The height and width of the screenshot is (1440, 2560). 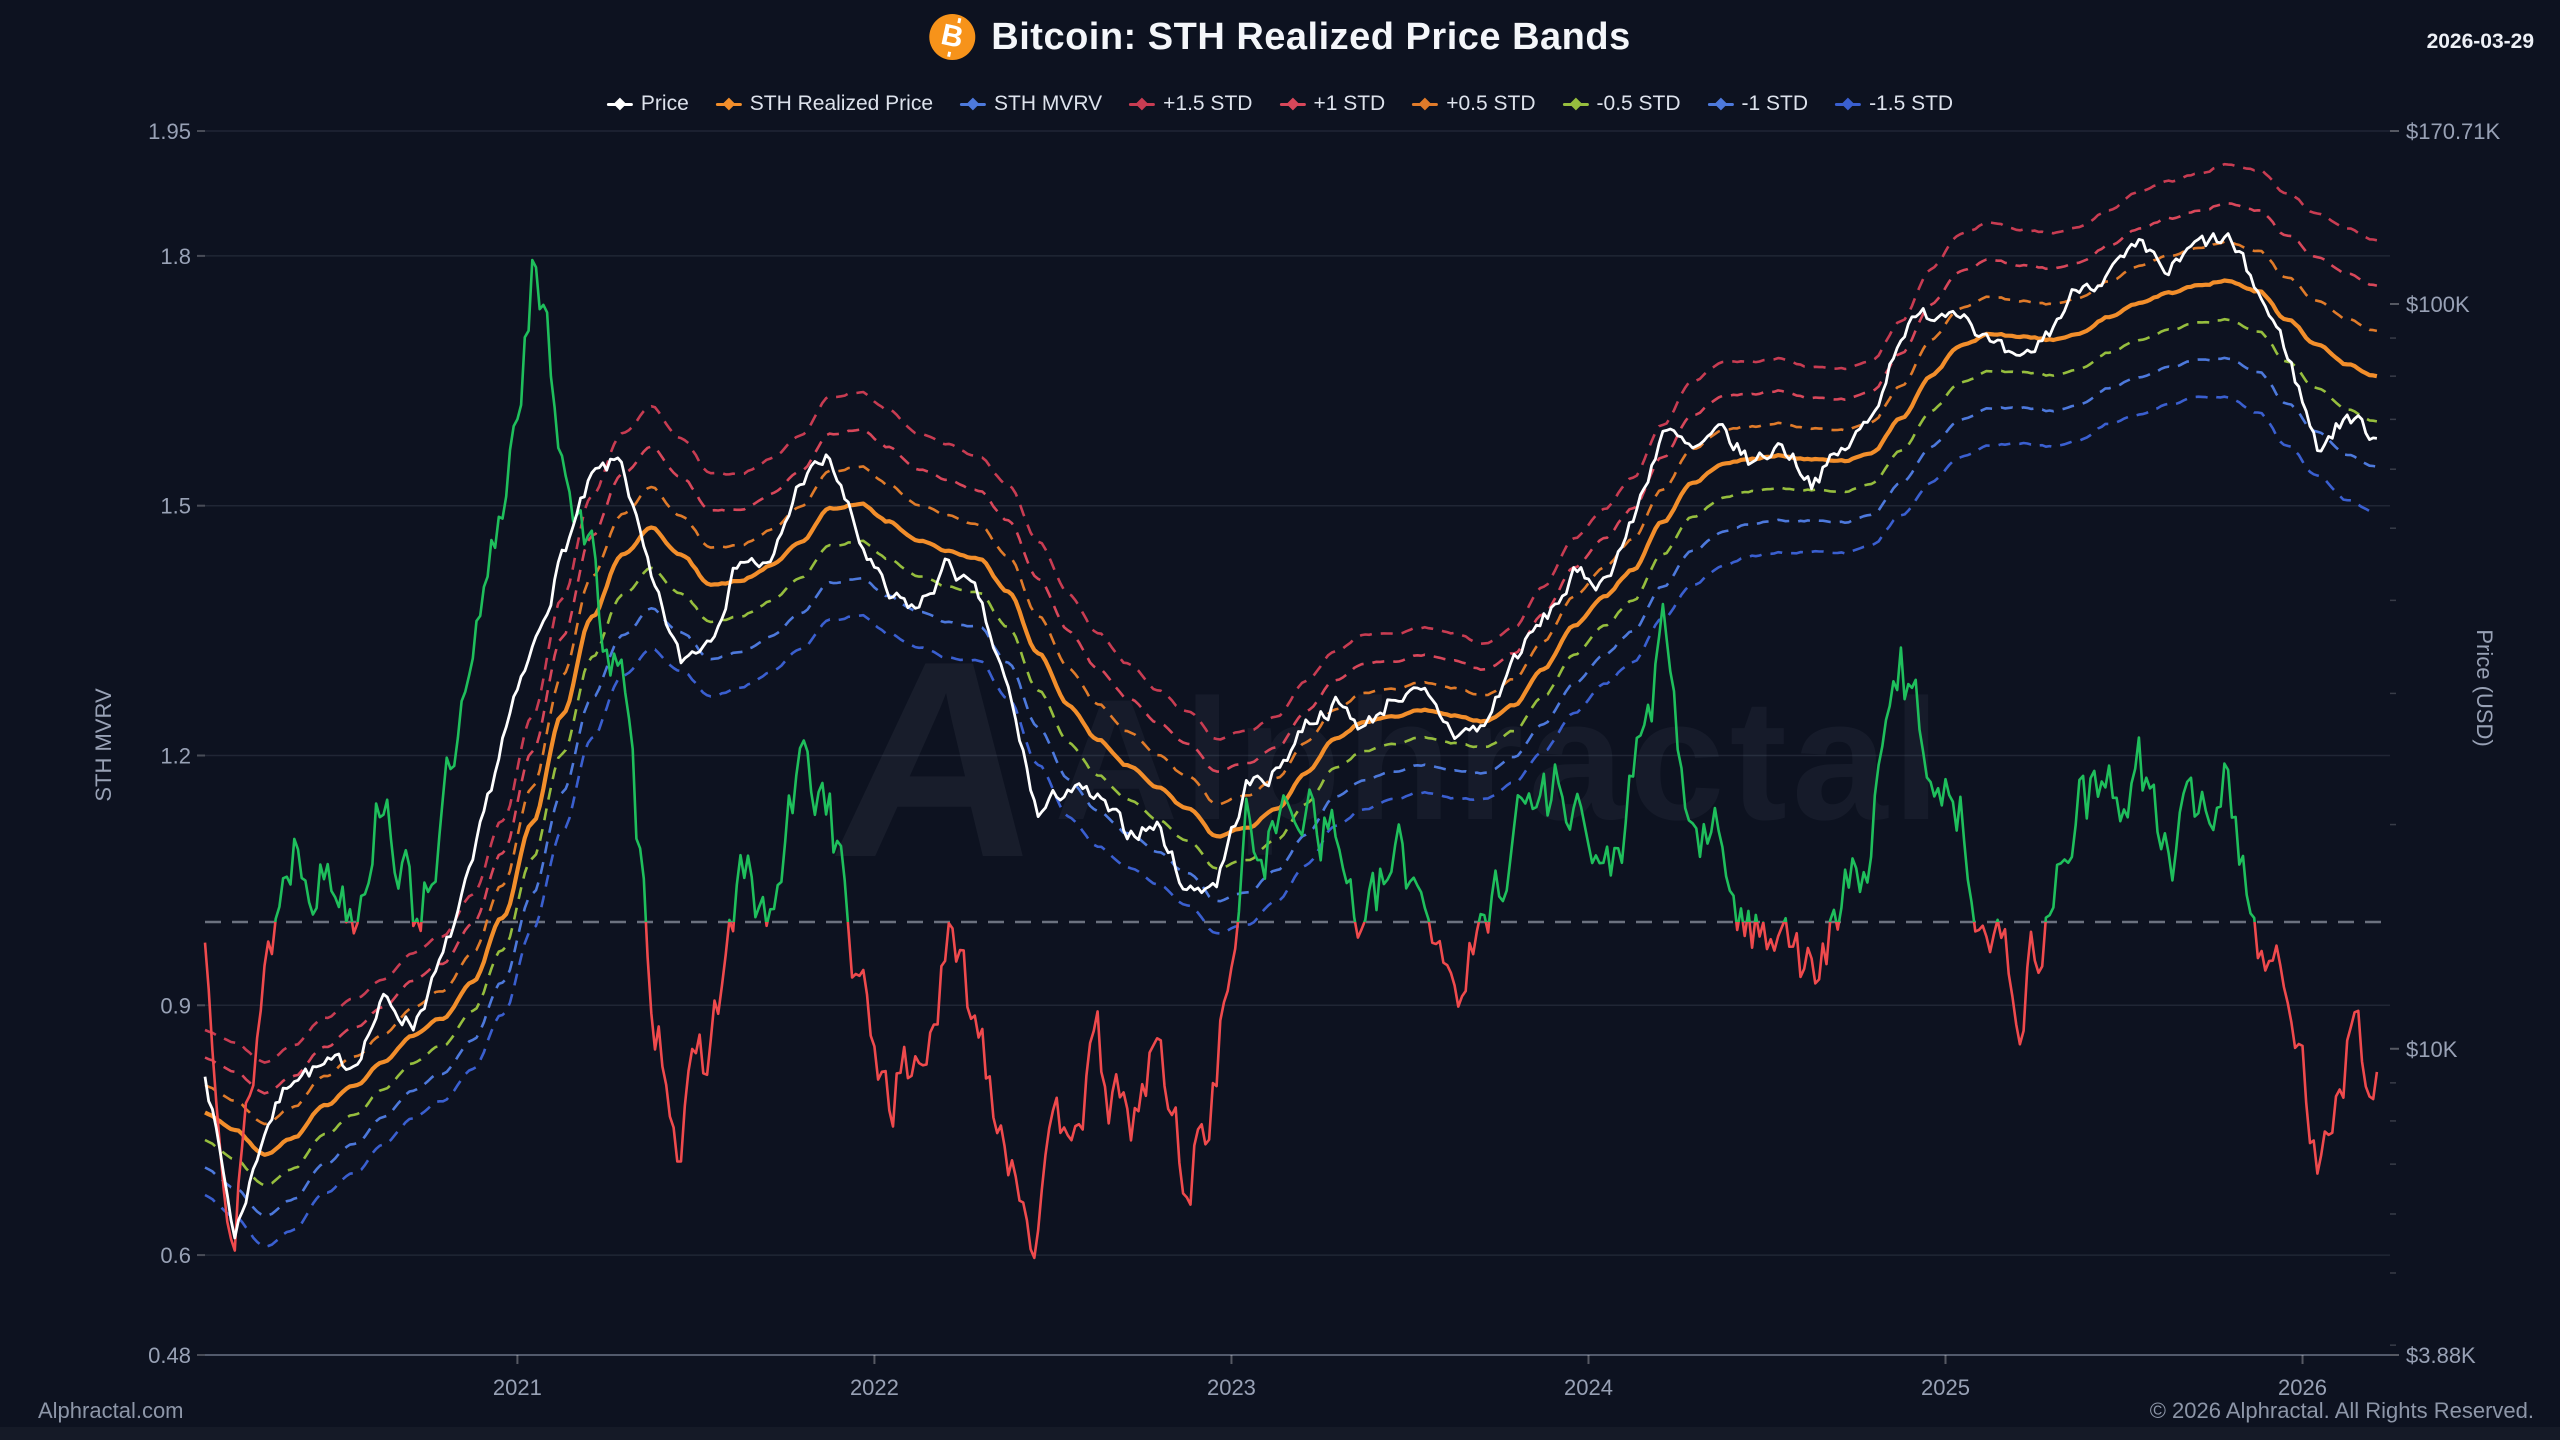 What do you see at coordinates (2341, 1410) in the screenshot?
I see `footer-copyright: © 2026 Alphractal. All Rights Reserved.` at bounding box center [2341, 1410].